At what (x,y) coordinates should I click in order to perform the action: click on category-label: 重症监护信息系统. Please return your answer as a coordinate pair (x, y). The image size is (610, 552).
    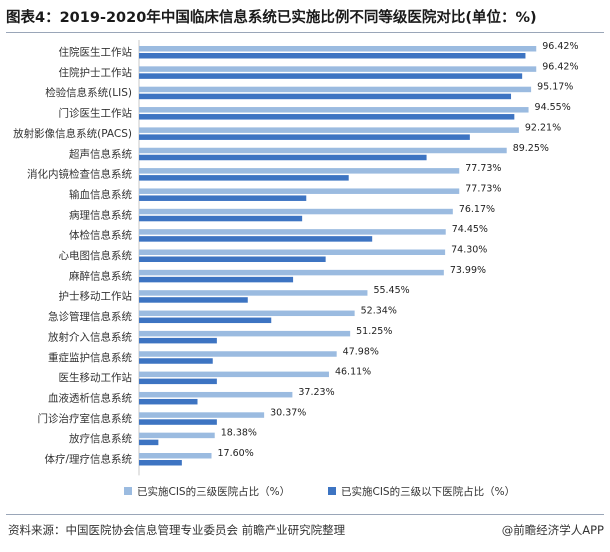
    Looking at the image, I should click on (90, 357).